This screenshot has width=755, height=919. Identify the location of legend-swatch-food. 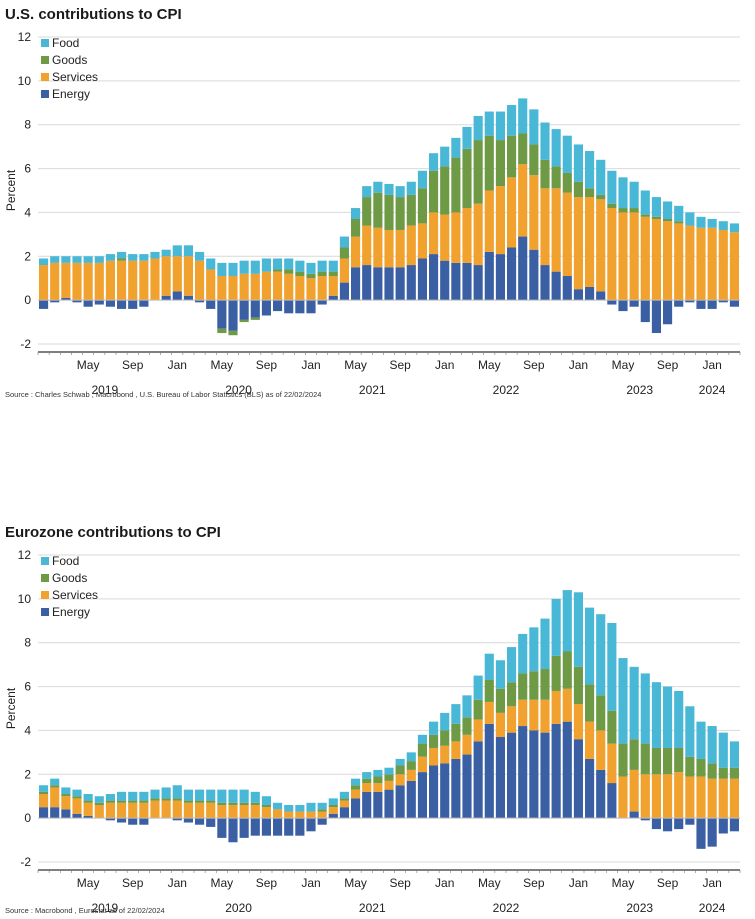
(45, 43).